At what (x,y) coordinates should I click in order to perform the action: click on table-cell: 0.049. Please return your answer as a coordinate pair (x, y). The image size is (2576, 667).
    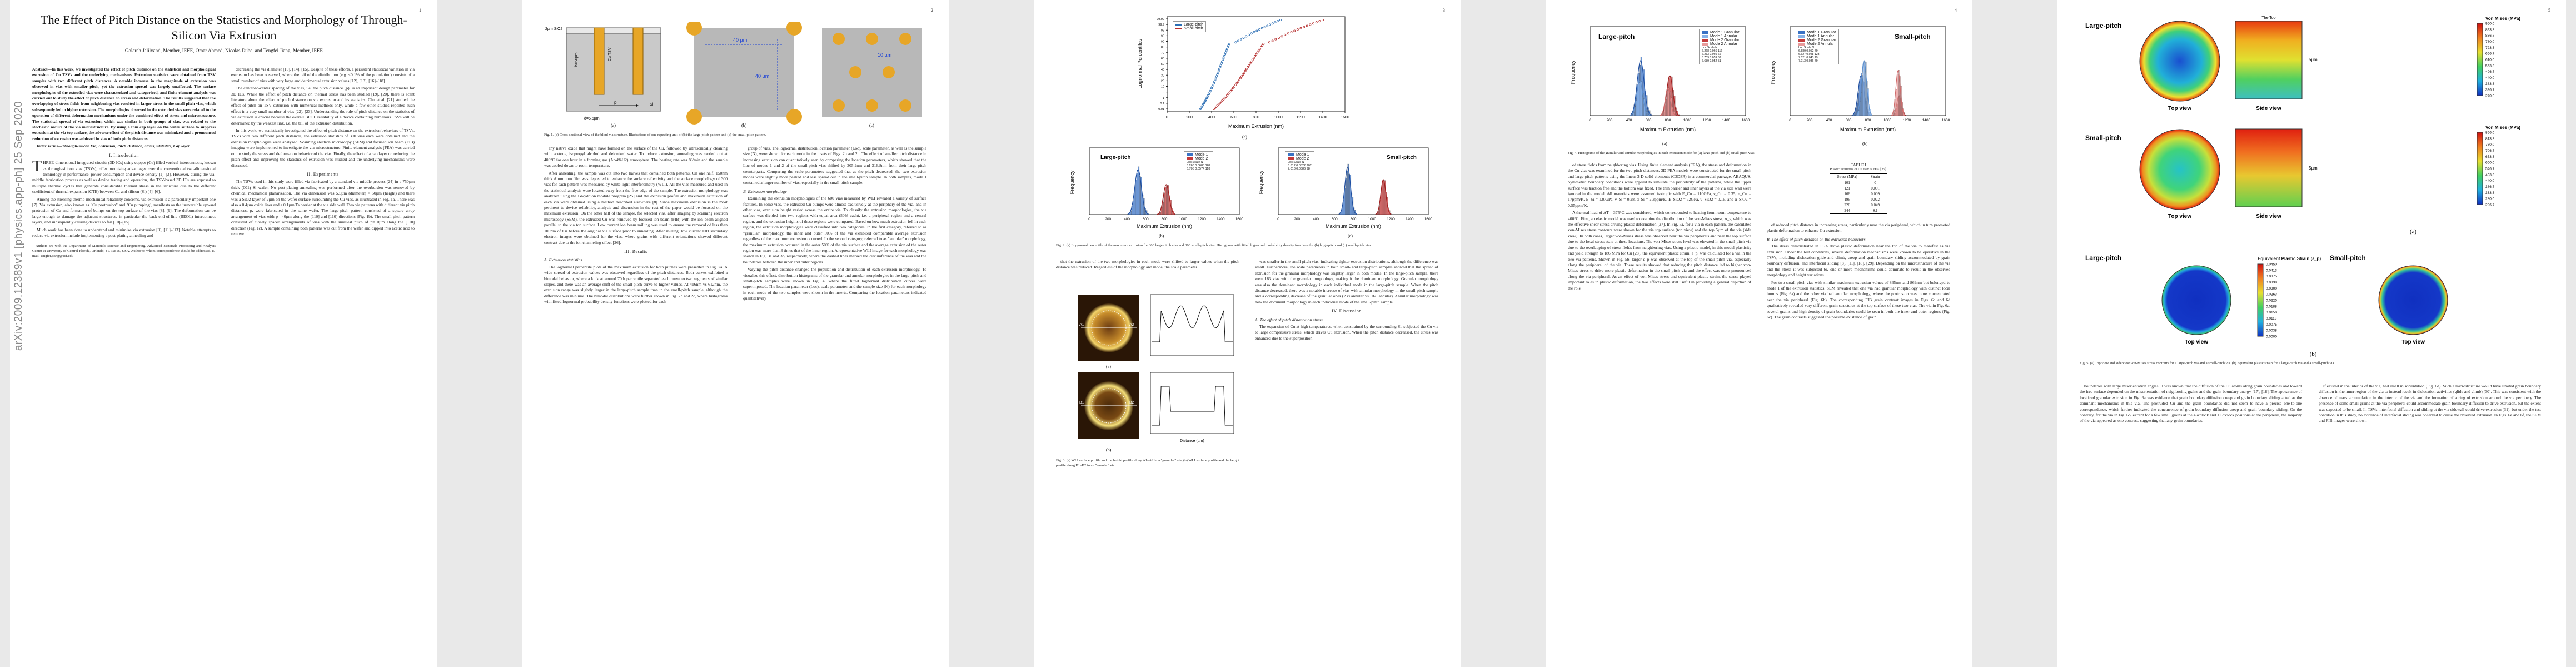
    Looking at the image, I should click on (1875, 205).